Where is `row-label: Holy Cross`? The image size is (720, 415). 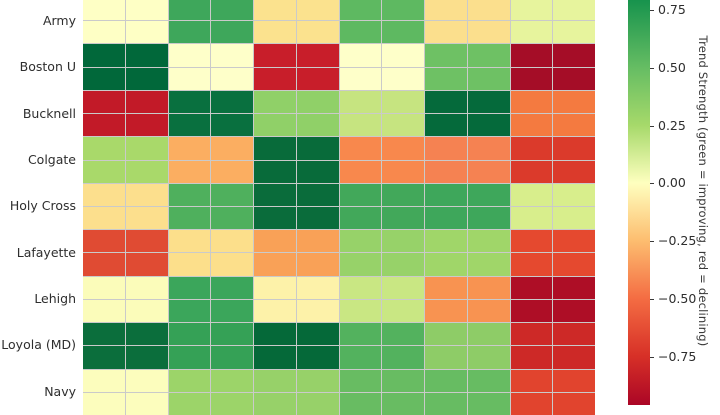
row-label: Holy Cross is located at coordinates (42, 206).